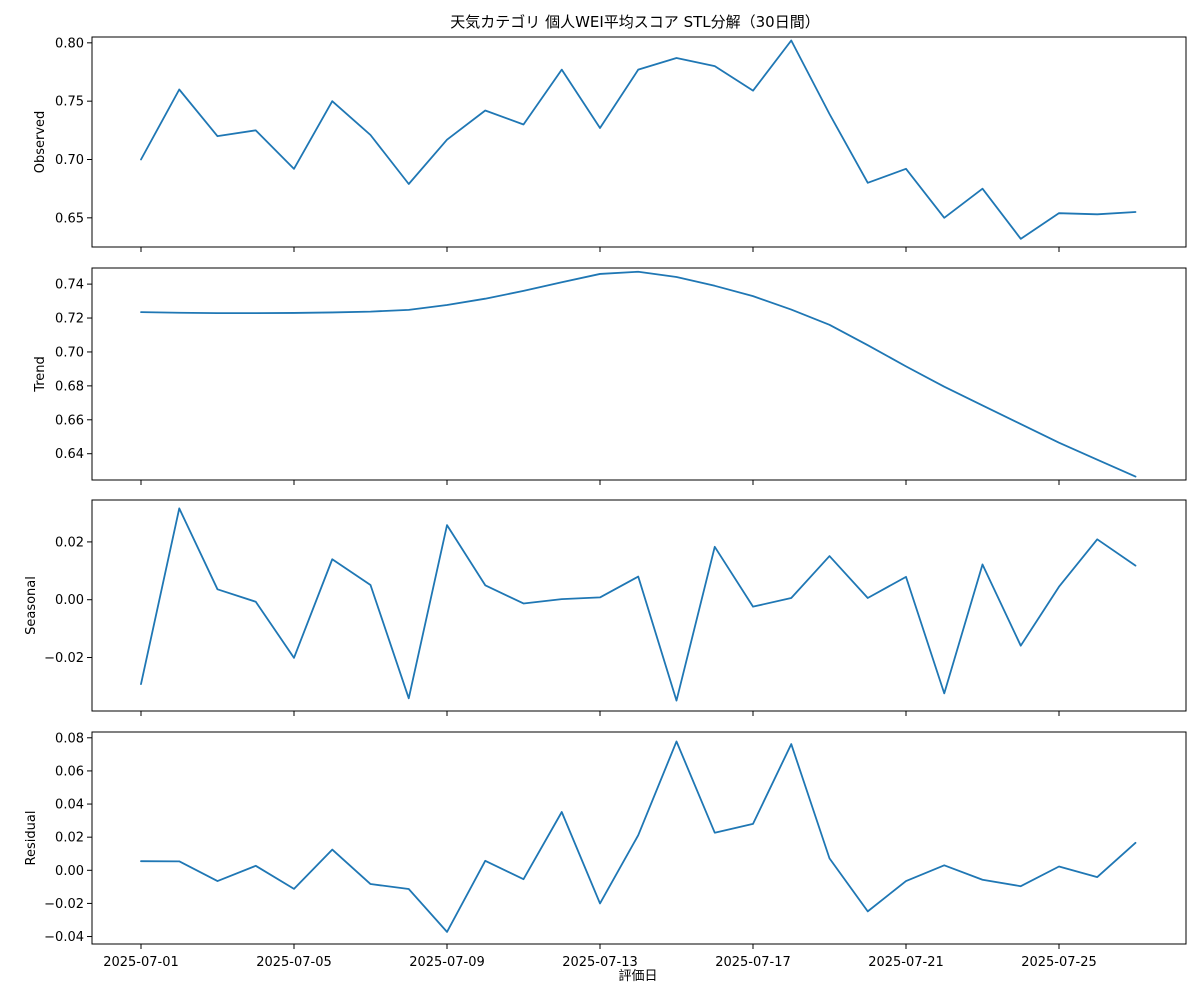 The width and height of the screenshot is (1200, 1000). What do you see at coordinates (141, 962) in the screenshot?
I see `xtick-label: 2025-07-01` at bounding box center [141, 962].